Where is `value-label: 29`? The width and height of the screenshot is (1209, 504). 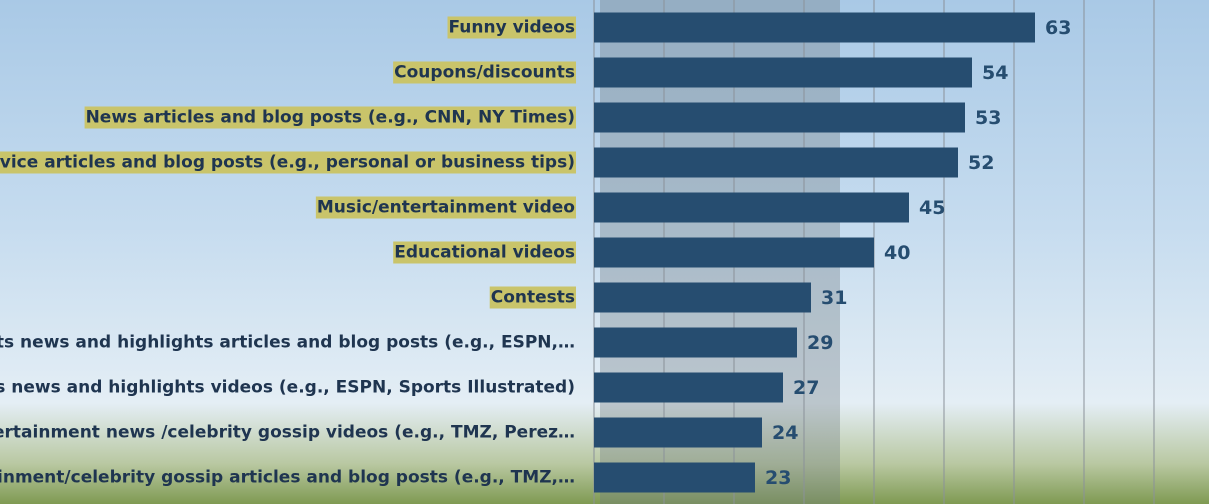
value-label: 29 is located at coordinates (820, 343).